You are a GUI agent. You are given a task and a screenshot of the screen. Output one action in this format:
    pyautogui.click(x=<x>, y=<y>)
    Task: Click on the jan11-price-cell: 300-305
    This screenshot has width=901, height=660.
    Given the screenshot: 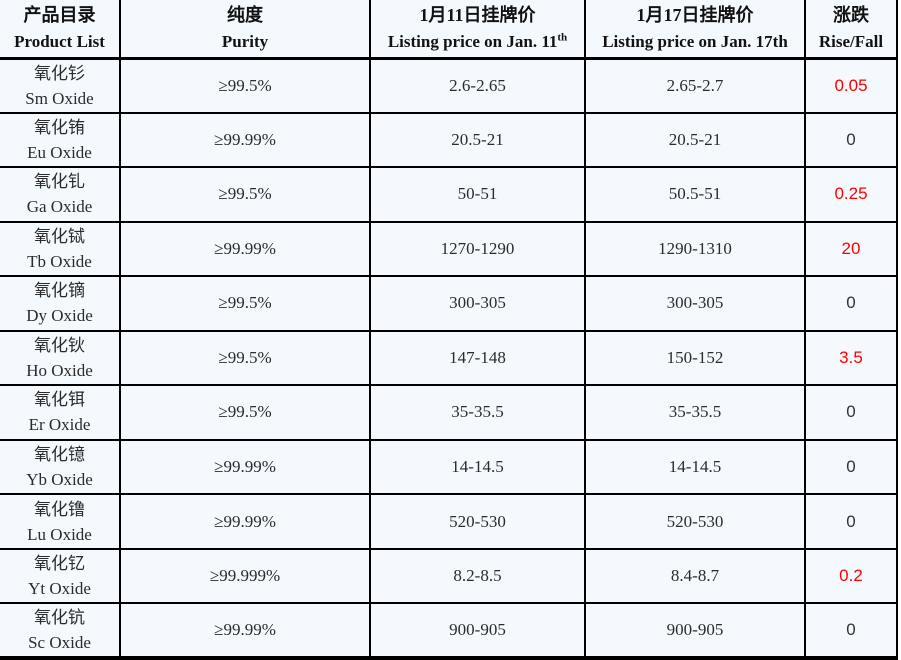 What is the action you would take?
    pyautogui.click(x=477, y=303)
    